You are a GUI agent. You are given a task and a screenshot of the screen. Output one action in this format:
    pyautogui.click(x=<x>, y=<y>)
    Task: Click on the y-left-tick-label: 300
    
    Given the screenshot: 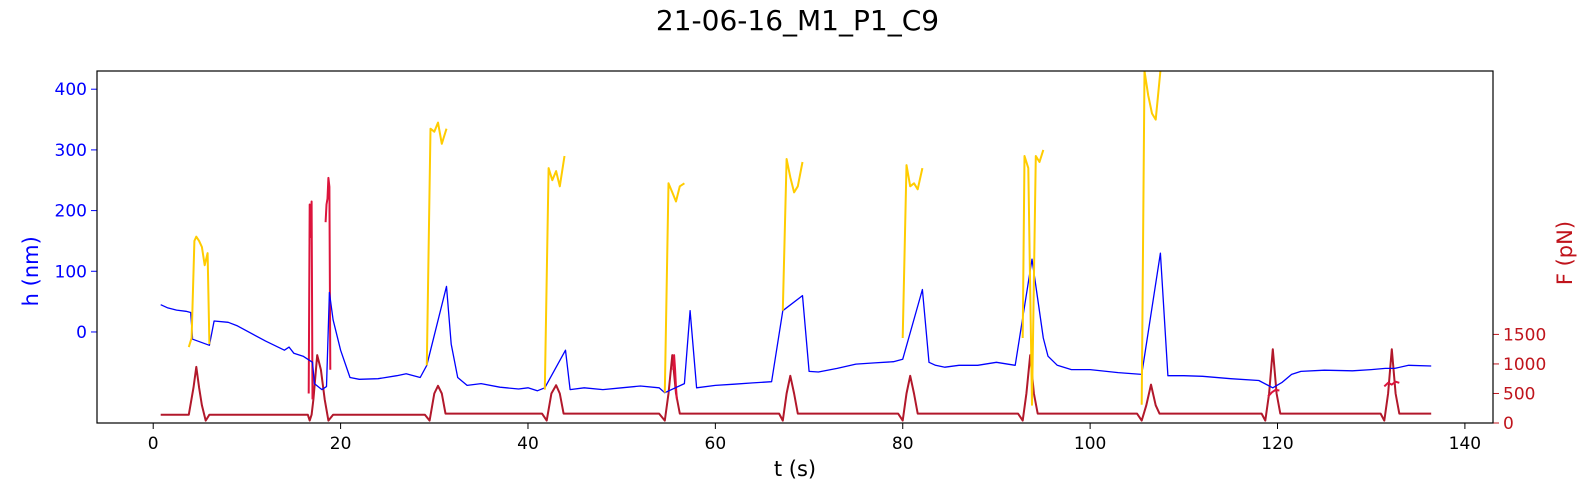 What is the action you would take?
    pyautogui.click(x=71, y=151)
    